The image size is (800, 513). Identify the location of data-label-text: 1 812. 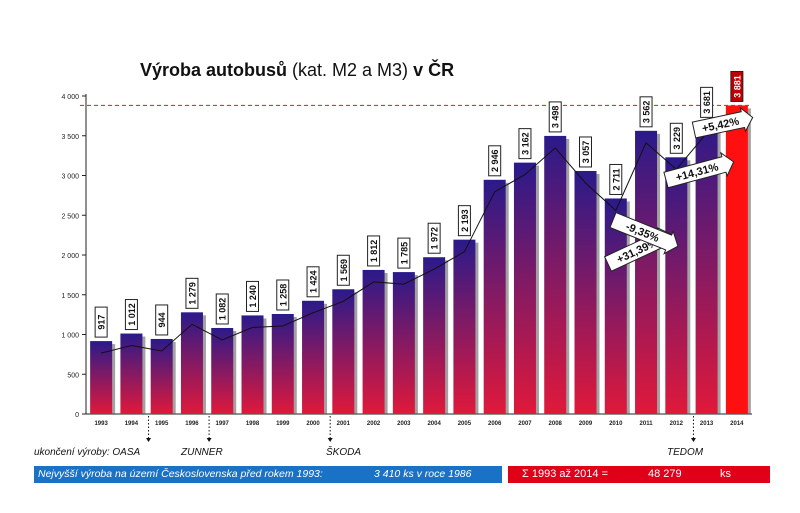
(374, 251).